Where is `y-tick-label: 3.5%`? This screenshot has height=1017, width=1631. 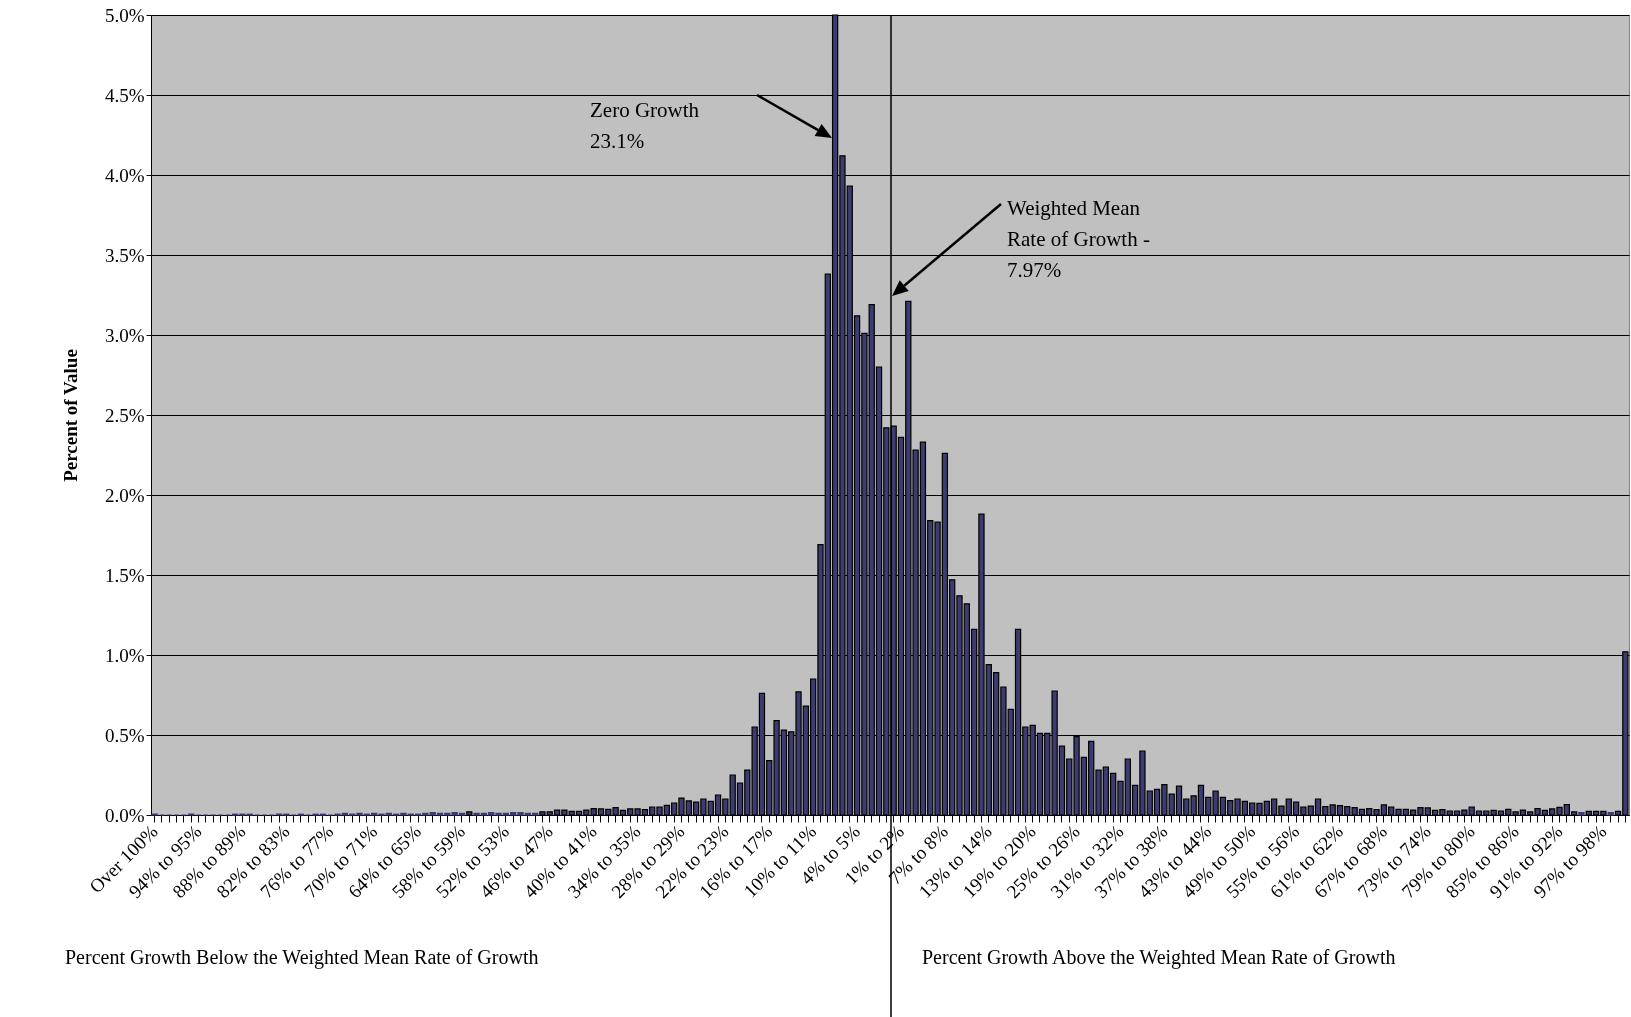 y-tick-label: 3.5% is located at coordinates (124, 255).